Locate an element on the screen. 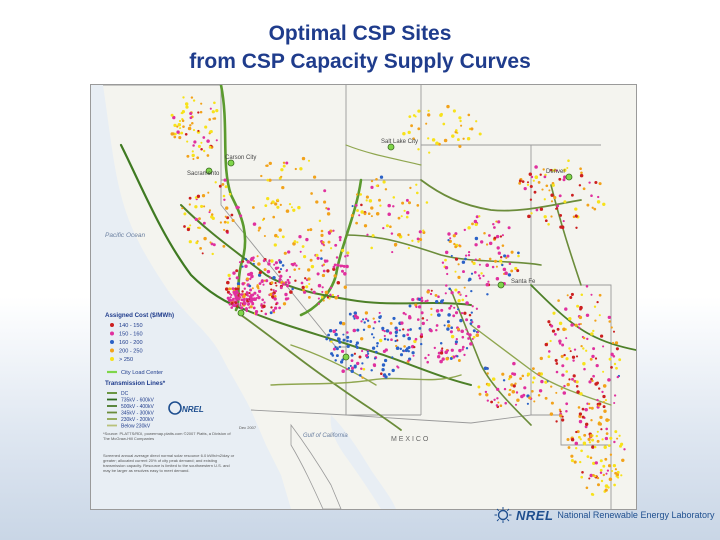  transmission-label: 500kV - 400kV is located at coordinates (137, 407).